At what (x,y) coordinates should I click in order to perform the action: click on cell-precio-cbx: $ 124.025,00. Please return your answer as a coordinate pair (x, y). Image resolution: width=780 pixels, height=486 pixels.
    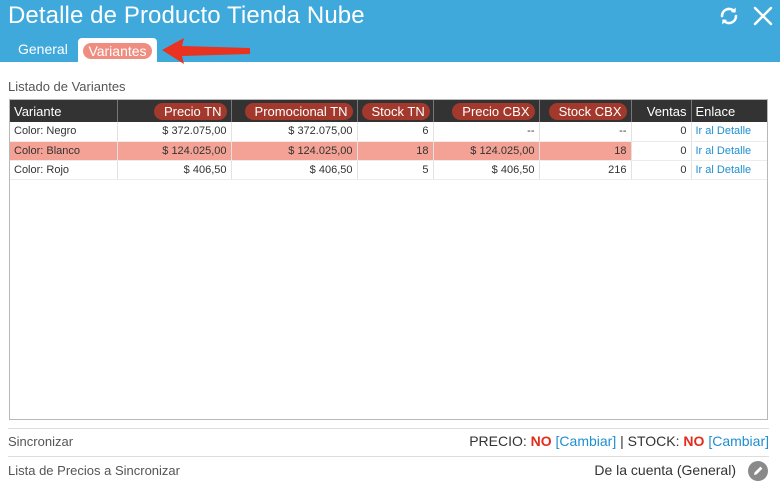
    Looking at the image, I should click on (486, 151).